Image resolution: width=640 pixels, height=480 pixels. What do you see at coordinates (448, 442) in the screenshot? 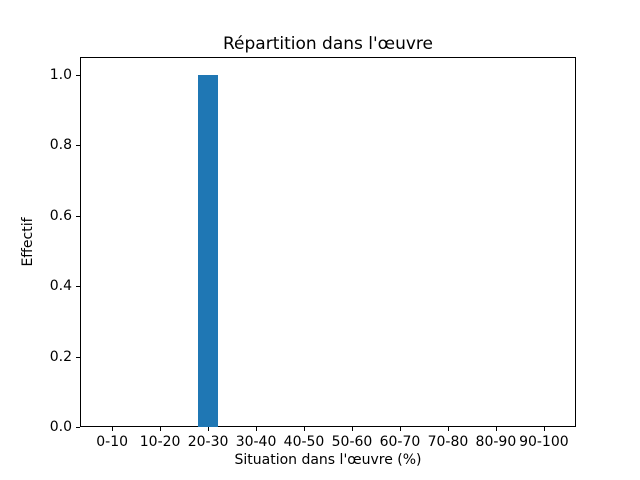
I see `x-tick-label: 70-80` at bounding box center [448, 442].